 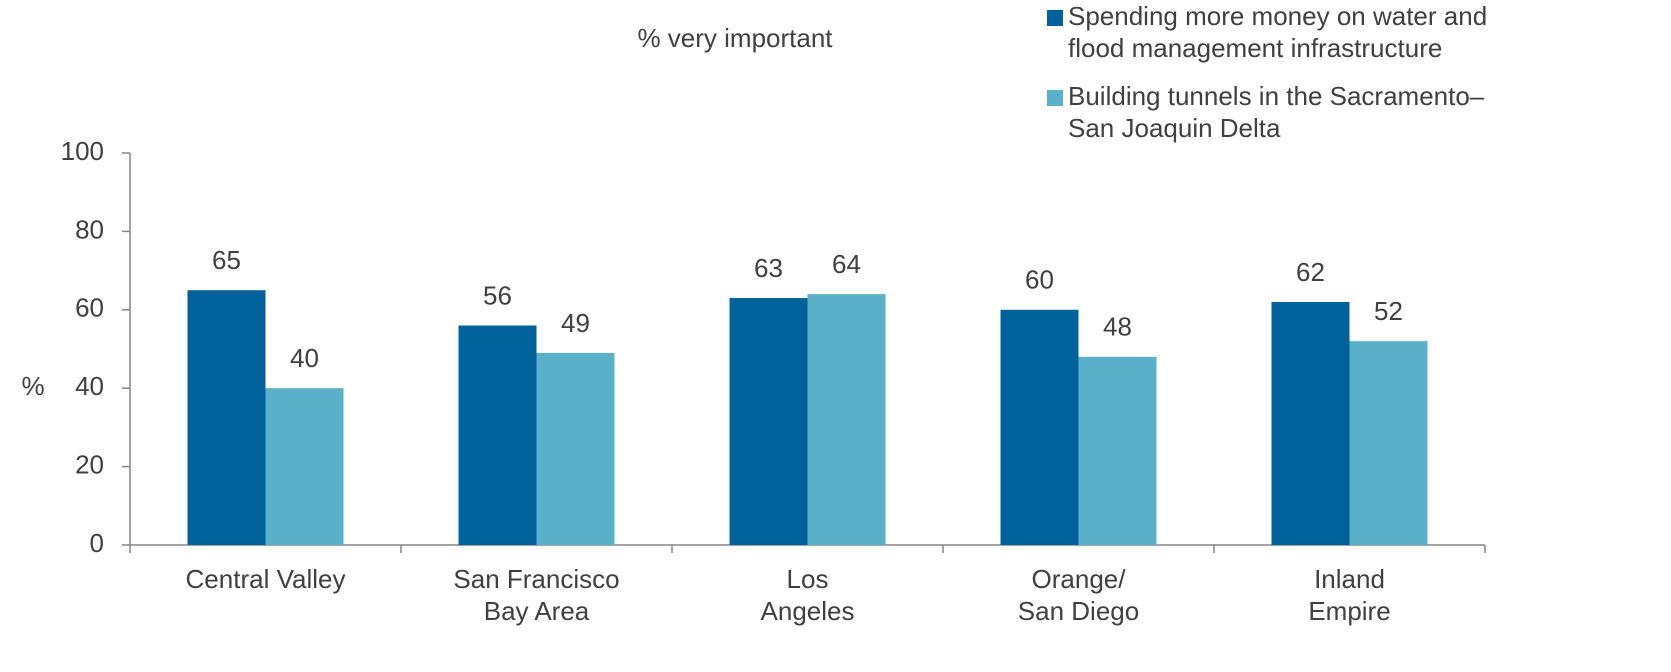 What do you see at coordinates (1117, 327) in the screenshot?
I see `data-label: 48` at bounding box center [1117, 327].